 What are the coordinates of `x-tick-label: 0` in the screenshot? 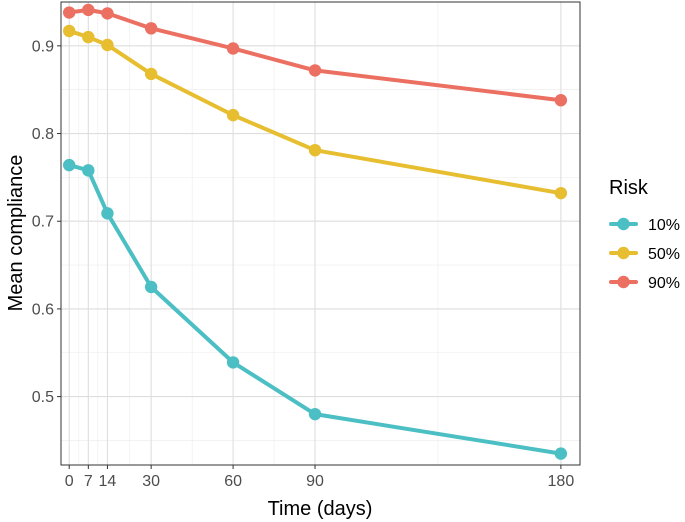 It's located at (69, 481).